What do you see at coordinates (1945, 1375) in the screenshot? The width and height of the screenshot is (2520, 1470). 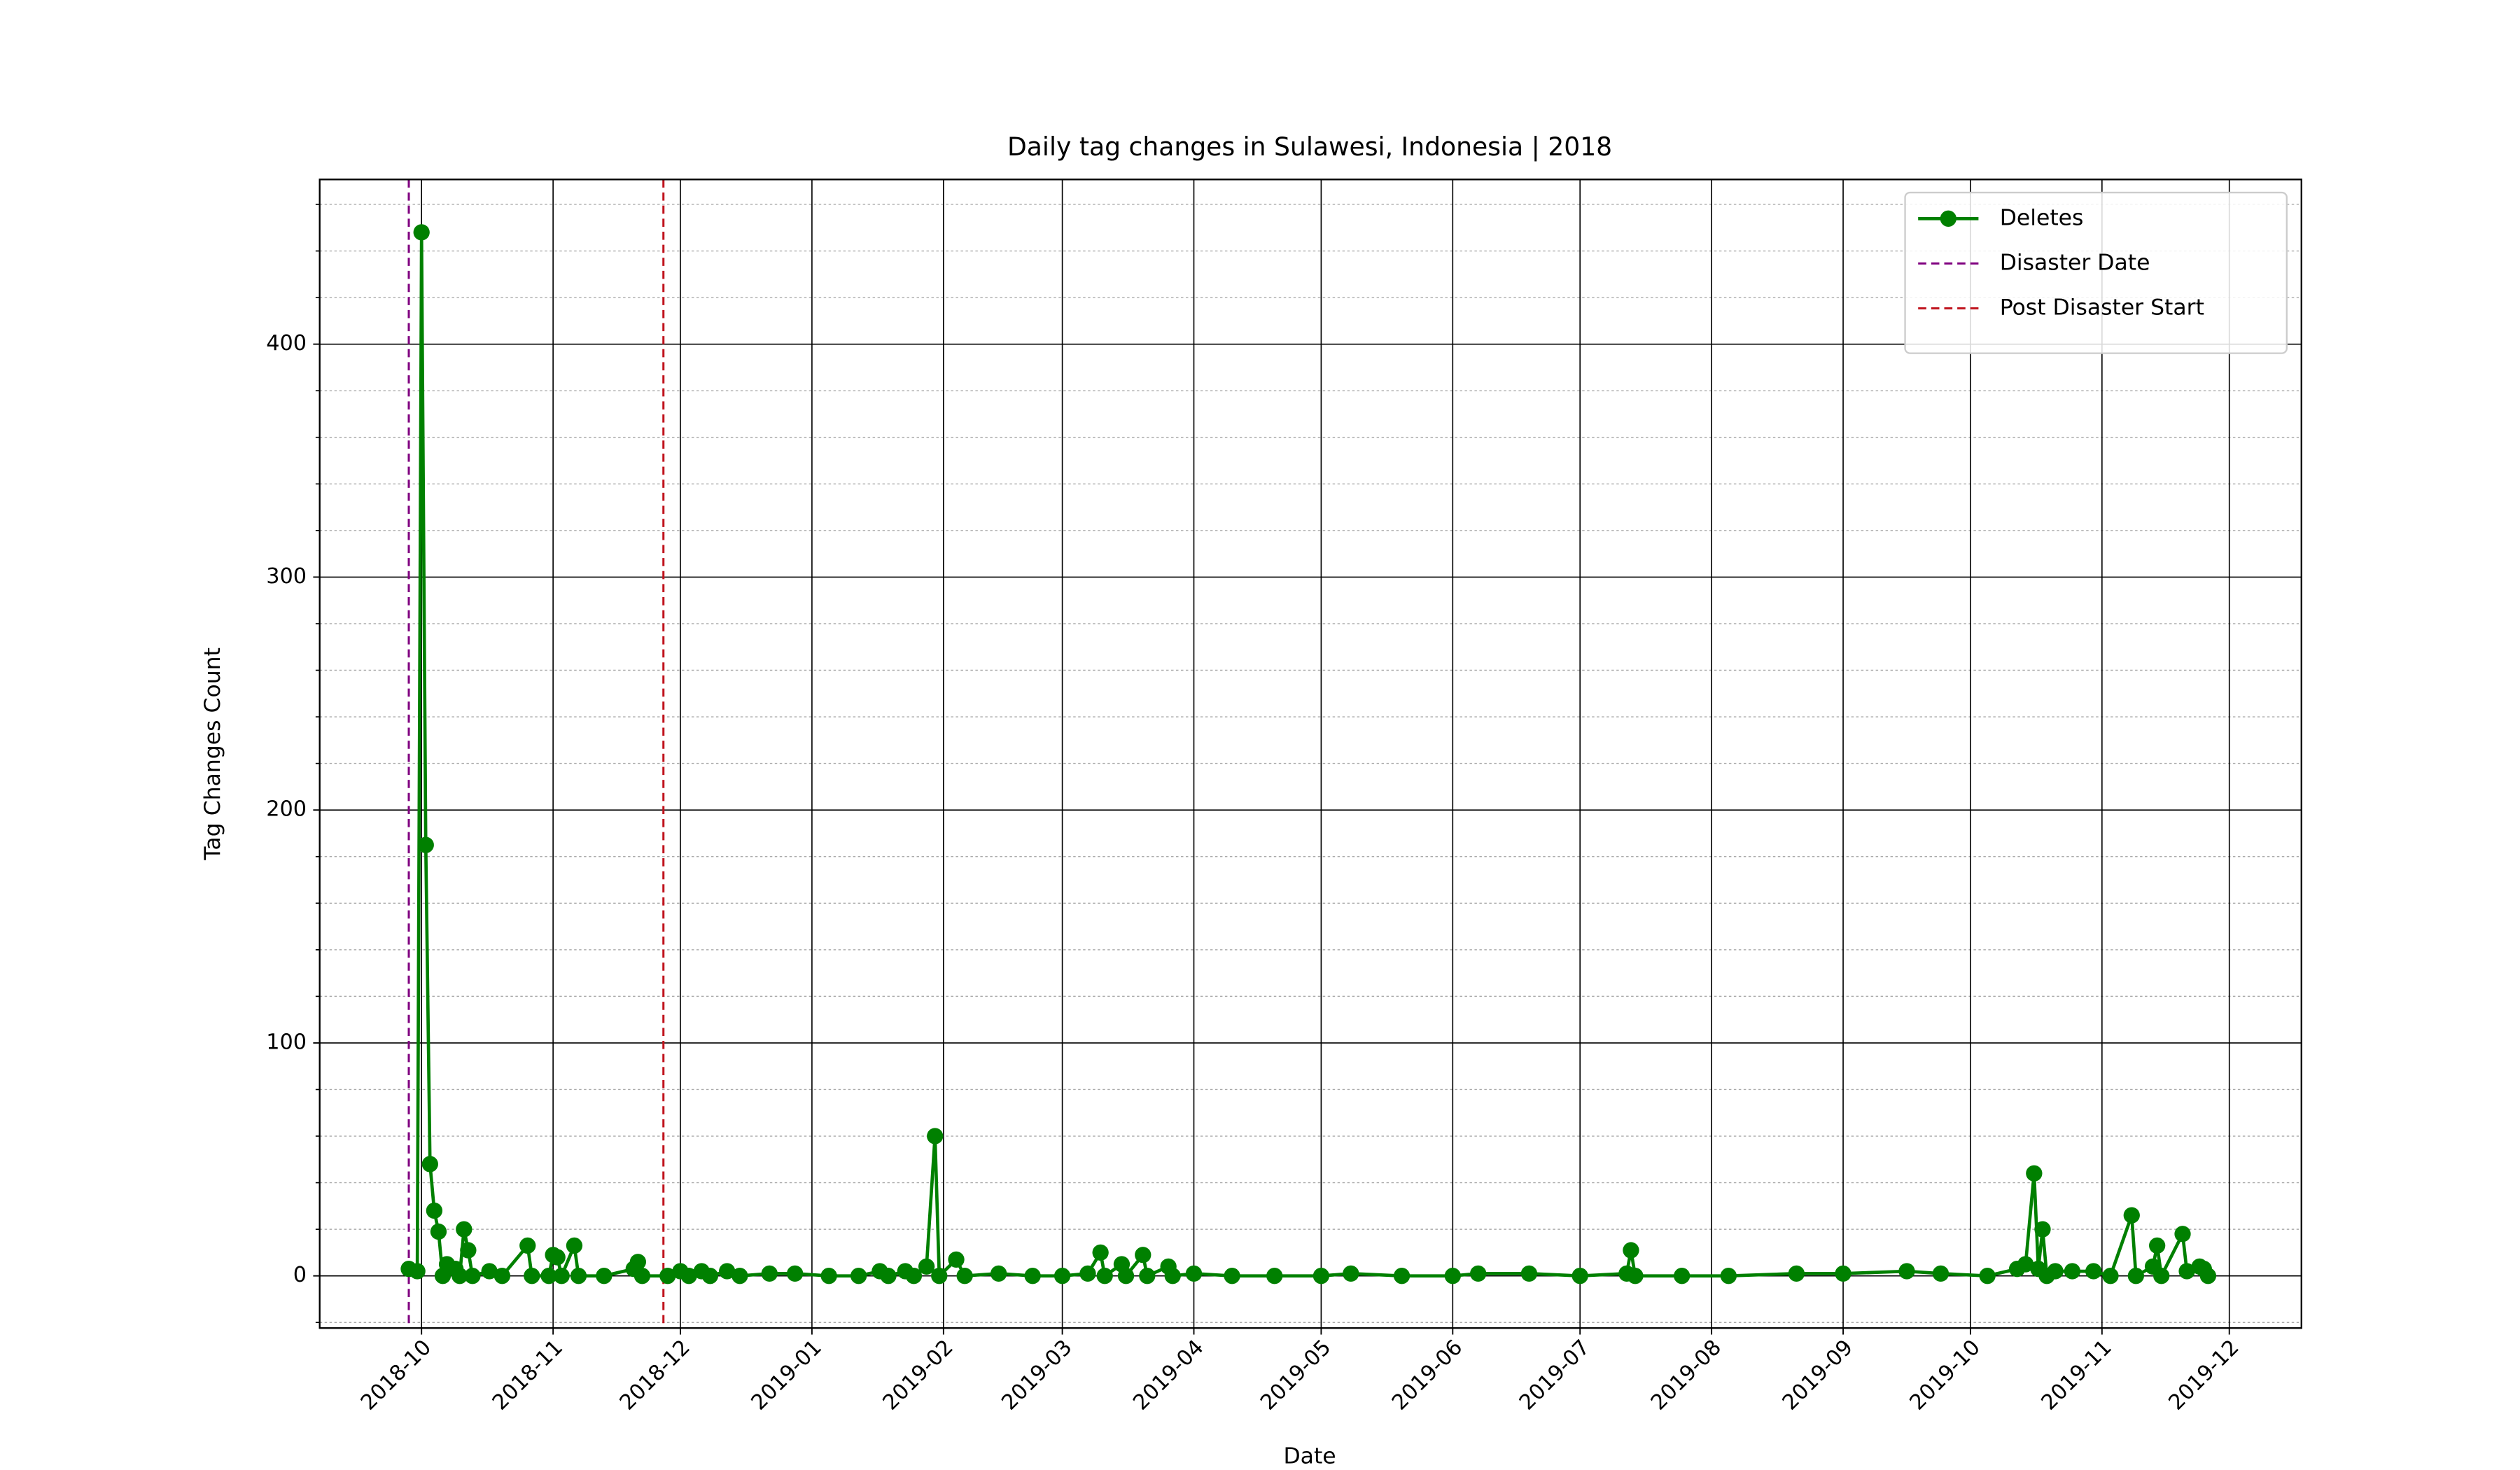 I see `x-tick-label: 2019-10` at bounding box center [1945, 1375].